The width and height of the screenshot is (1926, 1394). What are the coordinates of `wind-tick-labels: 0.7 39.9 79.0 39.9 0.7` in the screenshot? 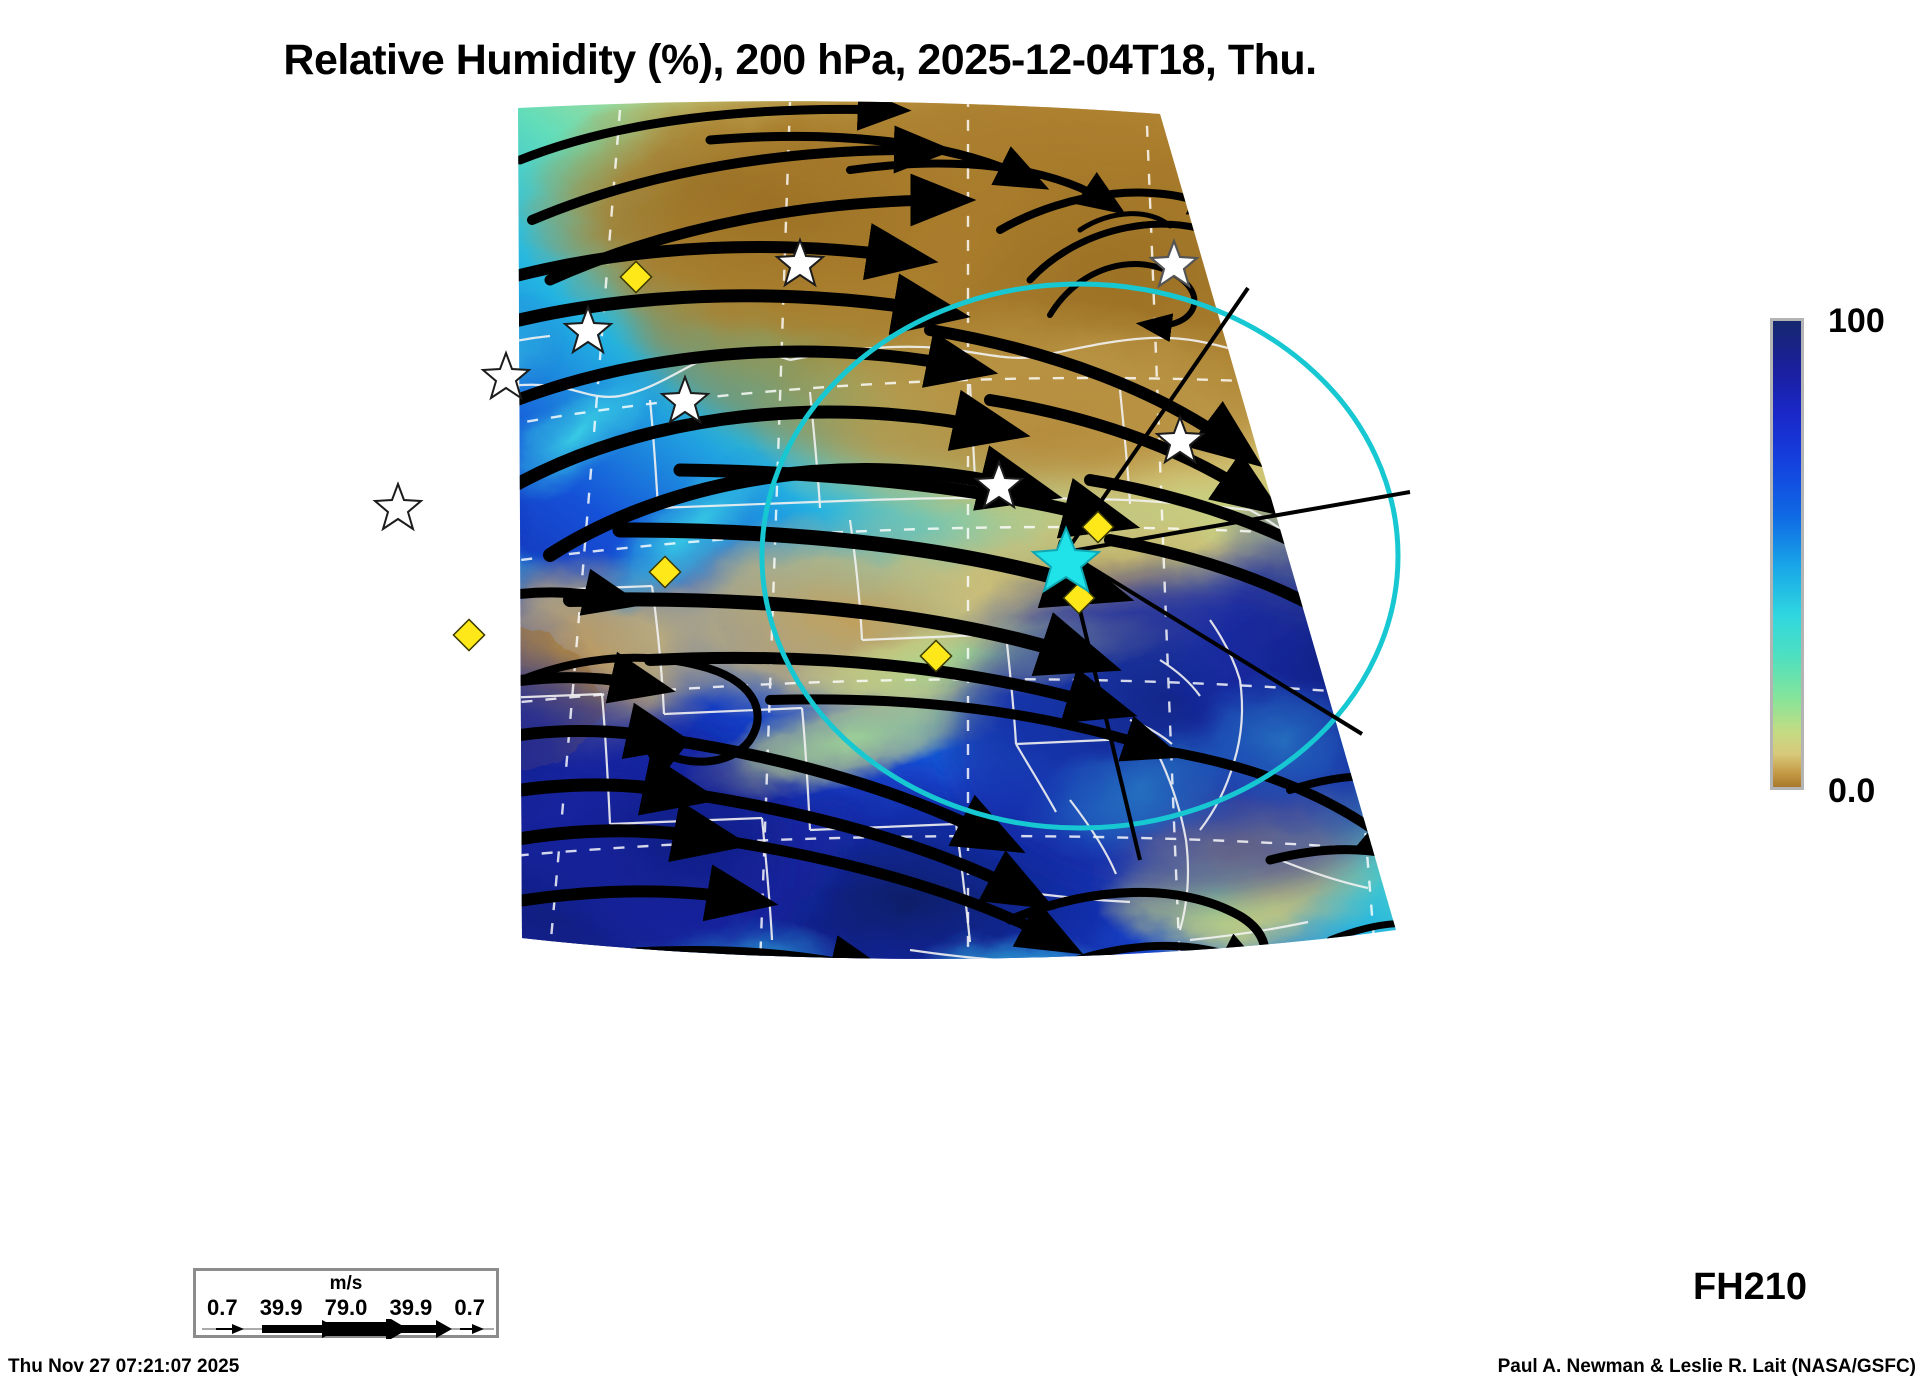 It's located at (346, 1308).